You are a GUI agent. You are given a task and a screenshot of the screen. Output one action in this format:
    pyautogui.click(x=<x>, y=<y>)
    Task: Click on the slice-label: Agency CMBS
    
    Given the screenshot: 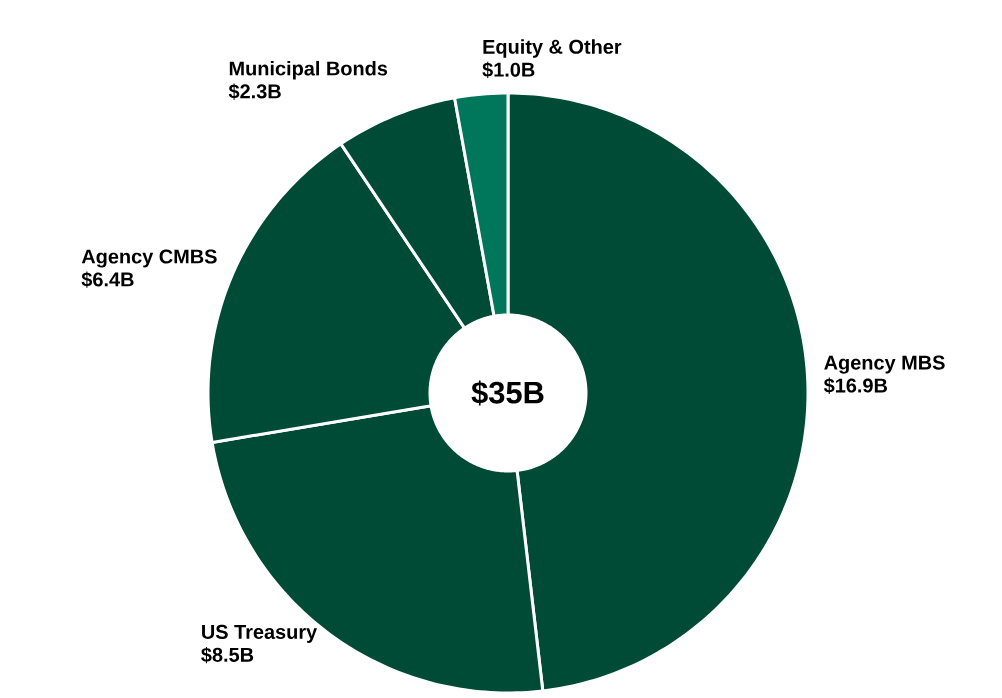 What is the action you would take?
    pyautogui.click(x=149, y=258)
    